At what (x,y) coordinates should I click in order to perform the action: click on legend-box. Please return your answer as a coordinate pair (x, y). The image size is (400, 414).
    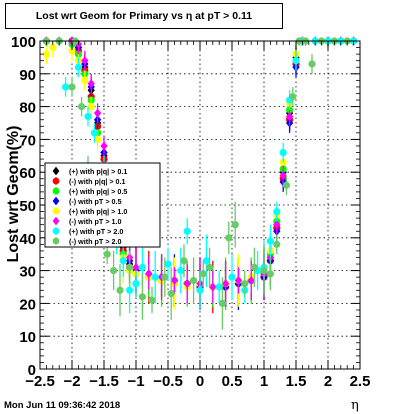
    Looking at the image, I should click on (102, 205).